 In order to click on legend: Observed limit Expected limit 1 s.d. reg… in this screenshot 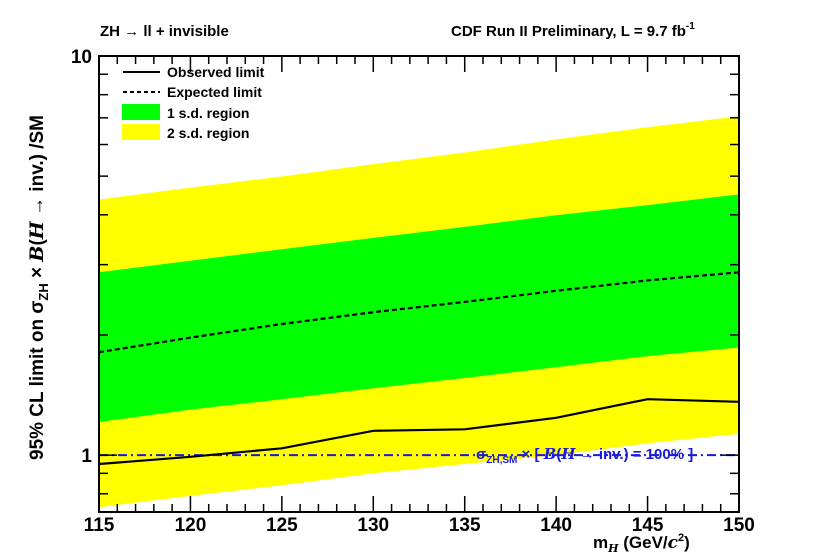, I will do `click(193, 102)`.